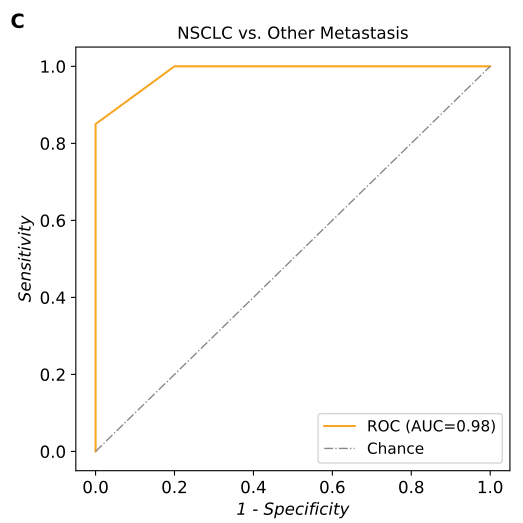  I want to click on x-tick-label: 1.0, so click(490, 487).